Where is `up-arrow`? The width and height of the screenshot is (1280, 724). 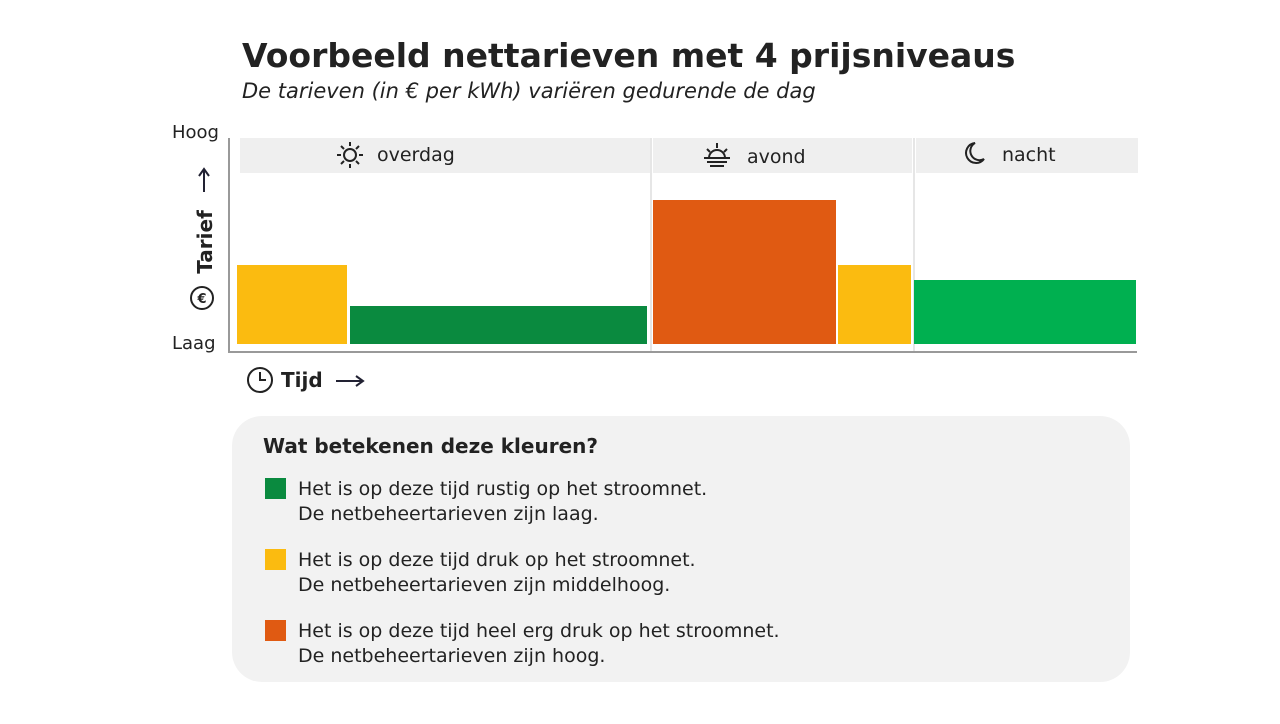 up-arrow is located at coordinates (204, 179).